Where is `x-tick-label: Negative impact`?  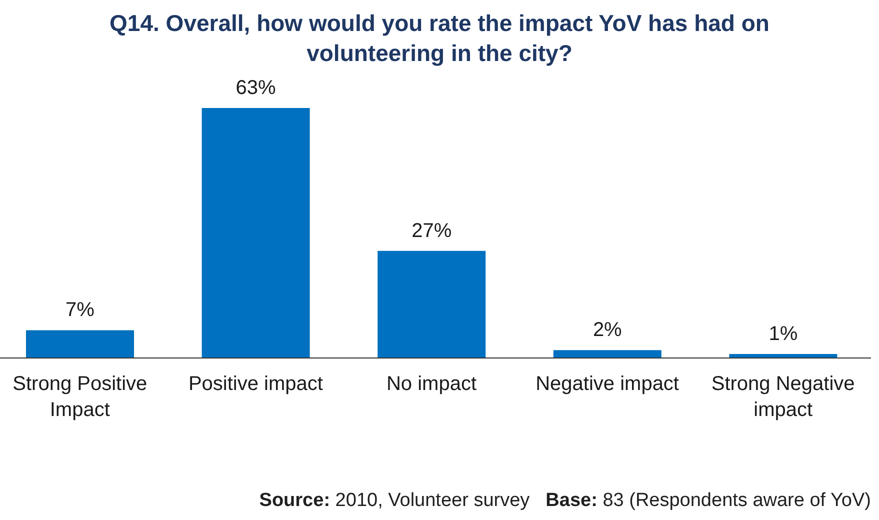 x-tick-label: Negative impact is located at coordinates (608, 384).